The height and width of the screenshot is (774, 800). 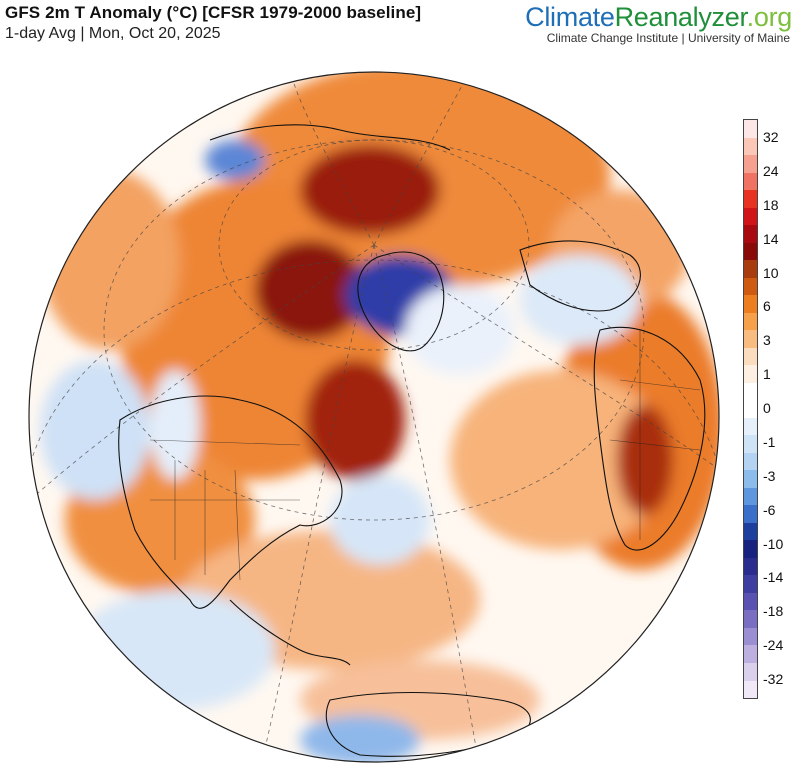 I want to click on colorbar-label: 24, so click(x=771, y=170).